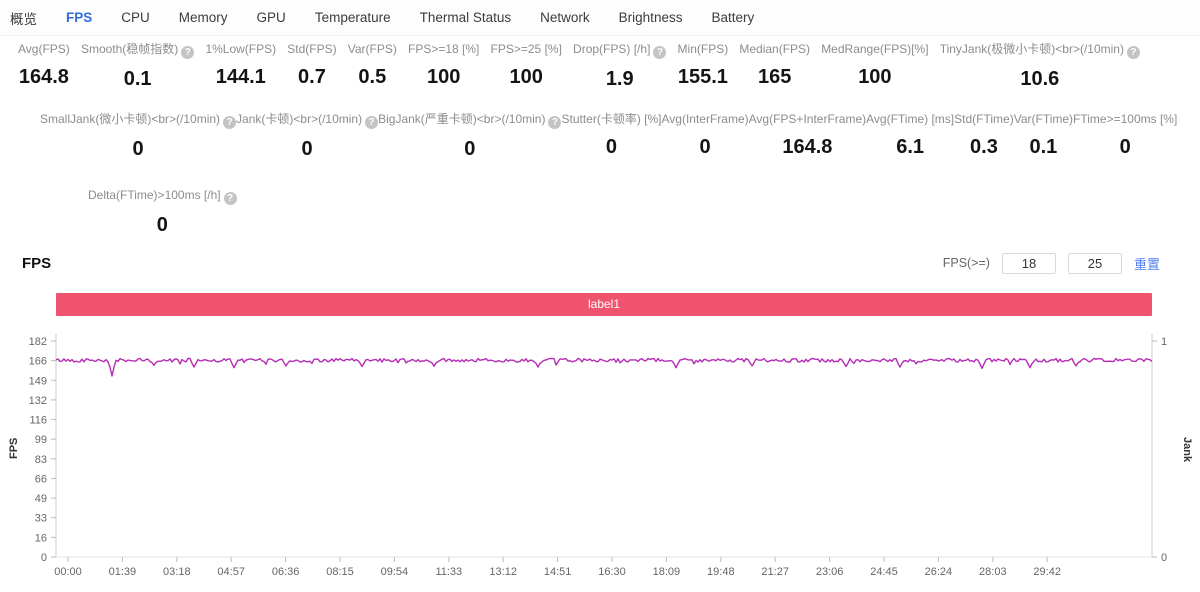 This screenshot has height=592, width=1200. I want to click on stat-card: FTime>=100ms [%] 0, so click(1125, 135).